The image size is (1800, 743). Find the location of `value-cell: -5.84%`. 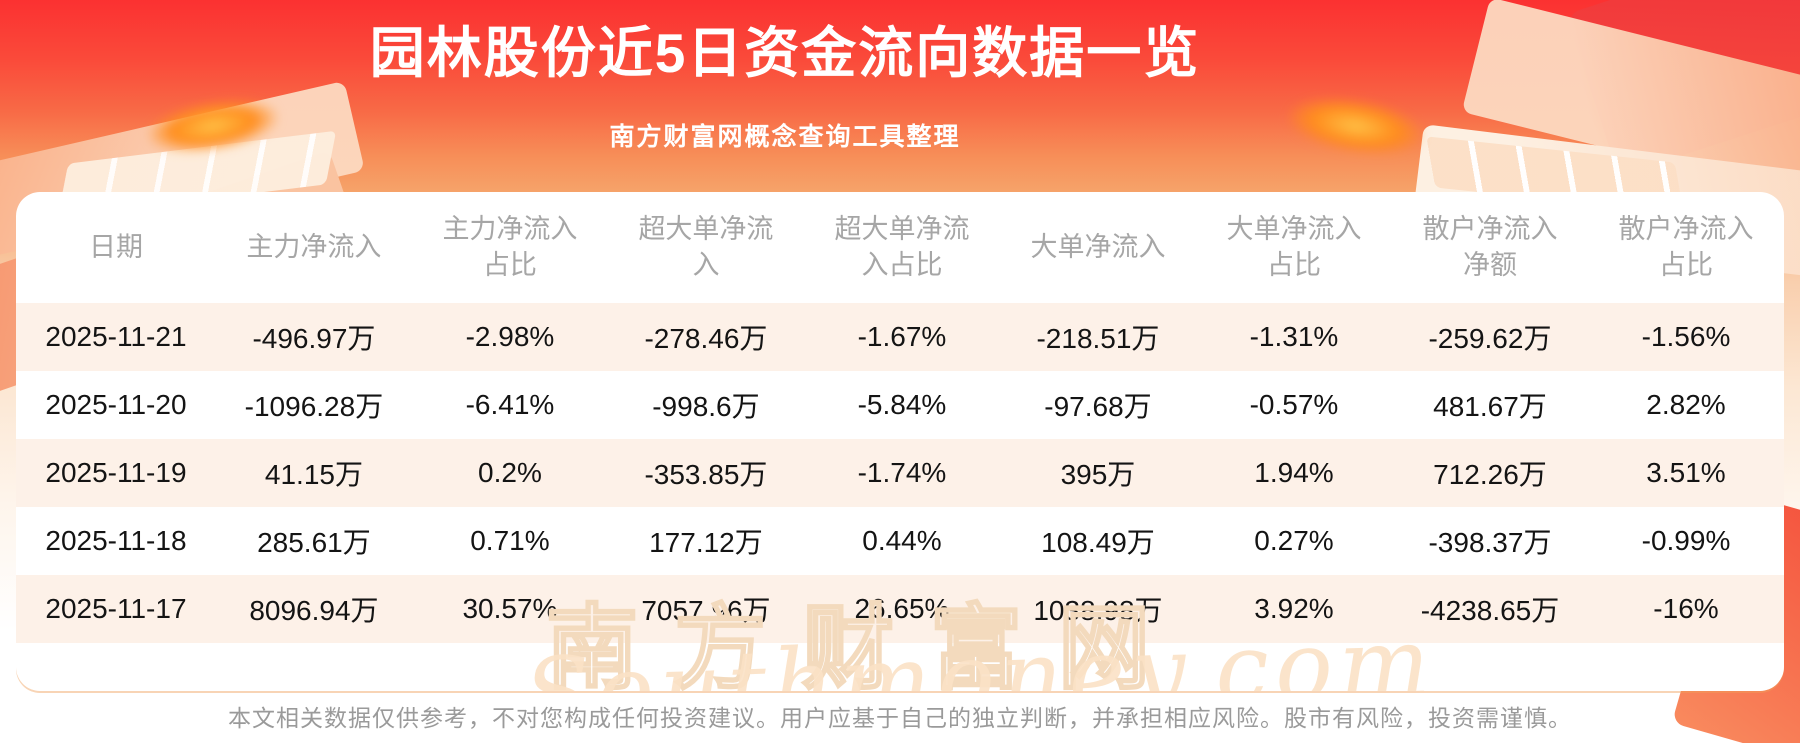

value-cell: -5.84% is located at coordinates (902, 404).